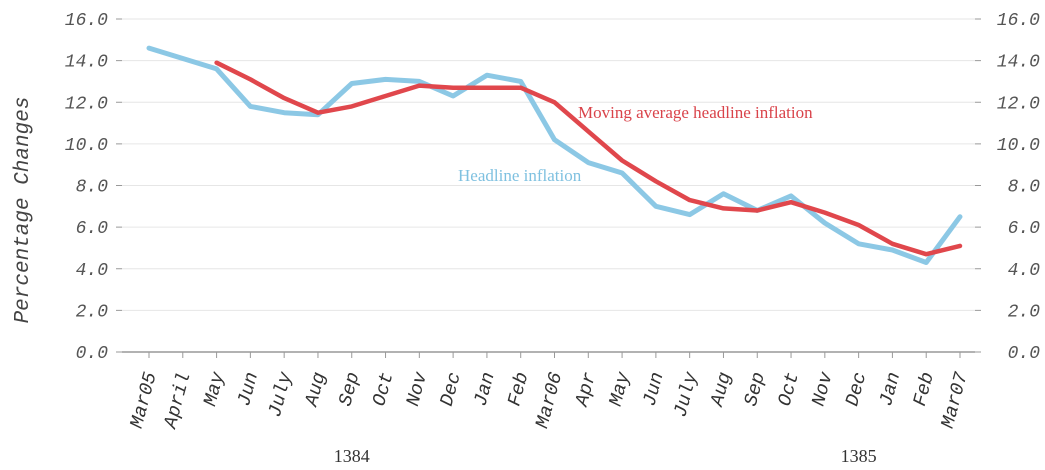 Image resolution: width=1045 pixels, height=470 pixels. What do you see at coordinates (859, 456) in the screenshot?
I see `year-label: 1385` at bounding box center [859, 456].